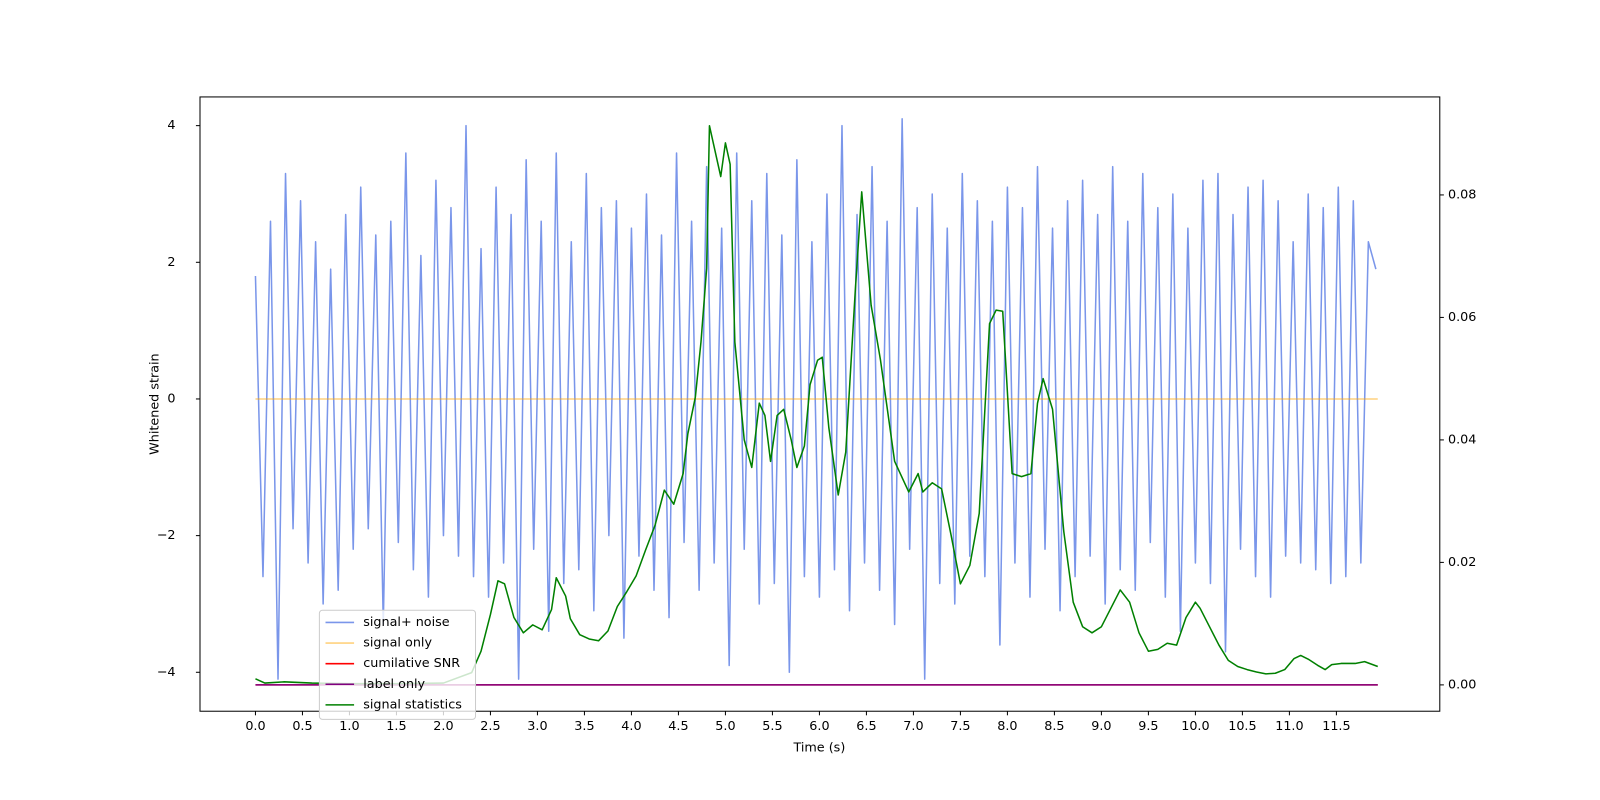  I want to click on x-tick-label: 8.0, so click(1007, 726).